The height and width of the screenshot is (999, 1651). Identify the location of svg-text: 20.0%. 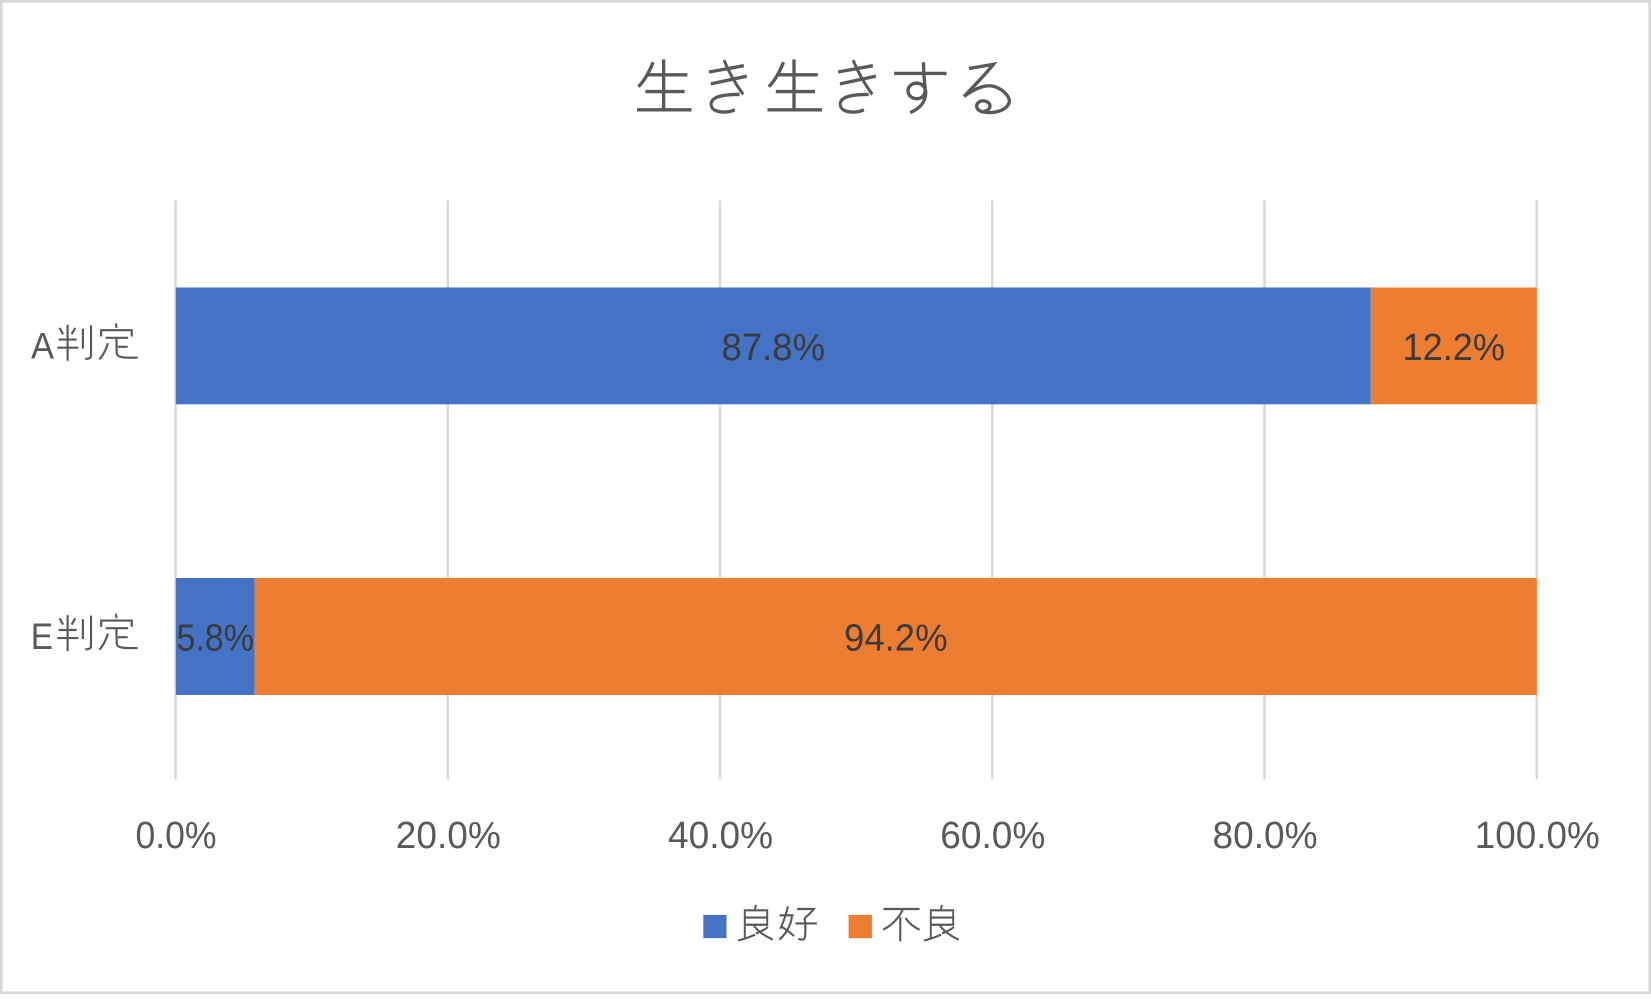
(448, 836).